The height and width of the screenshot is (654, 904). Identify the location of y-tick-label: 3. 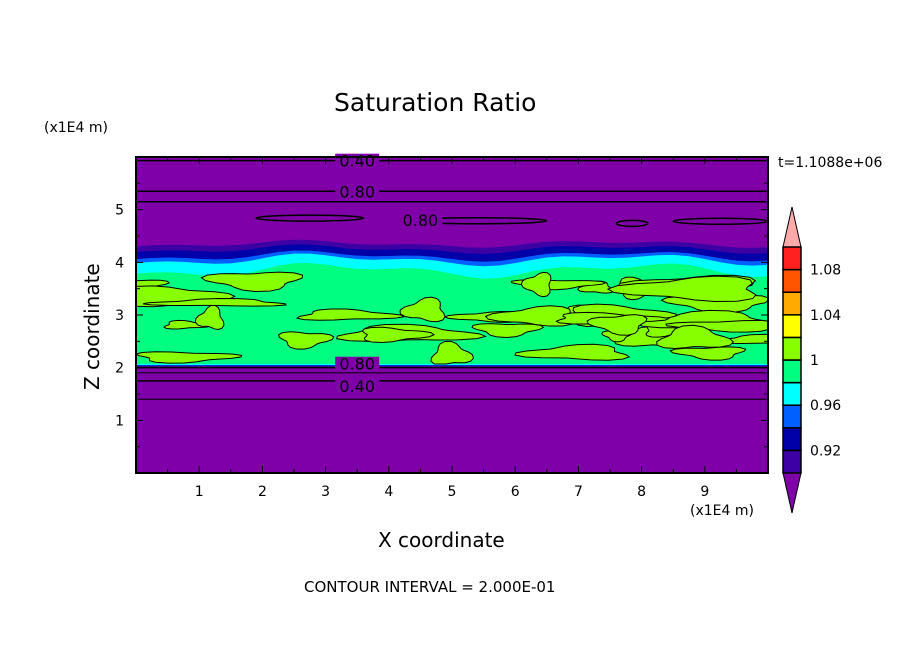
(119, 316).